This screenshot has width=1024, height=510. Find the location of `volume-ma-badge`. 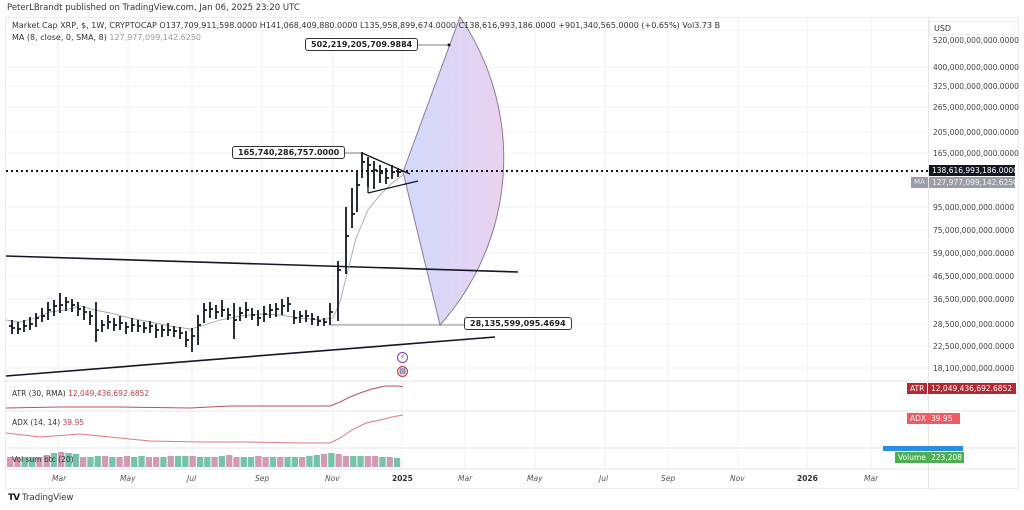

volume-ma-badge is located at coordinates (923, 448).